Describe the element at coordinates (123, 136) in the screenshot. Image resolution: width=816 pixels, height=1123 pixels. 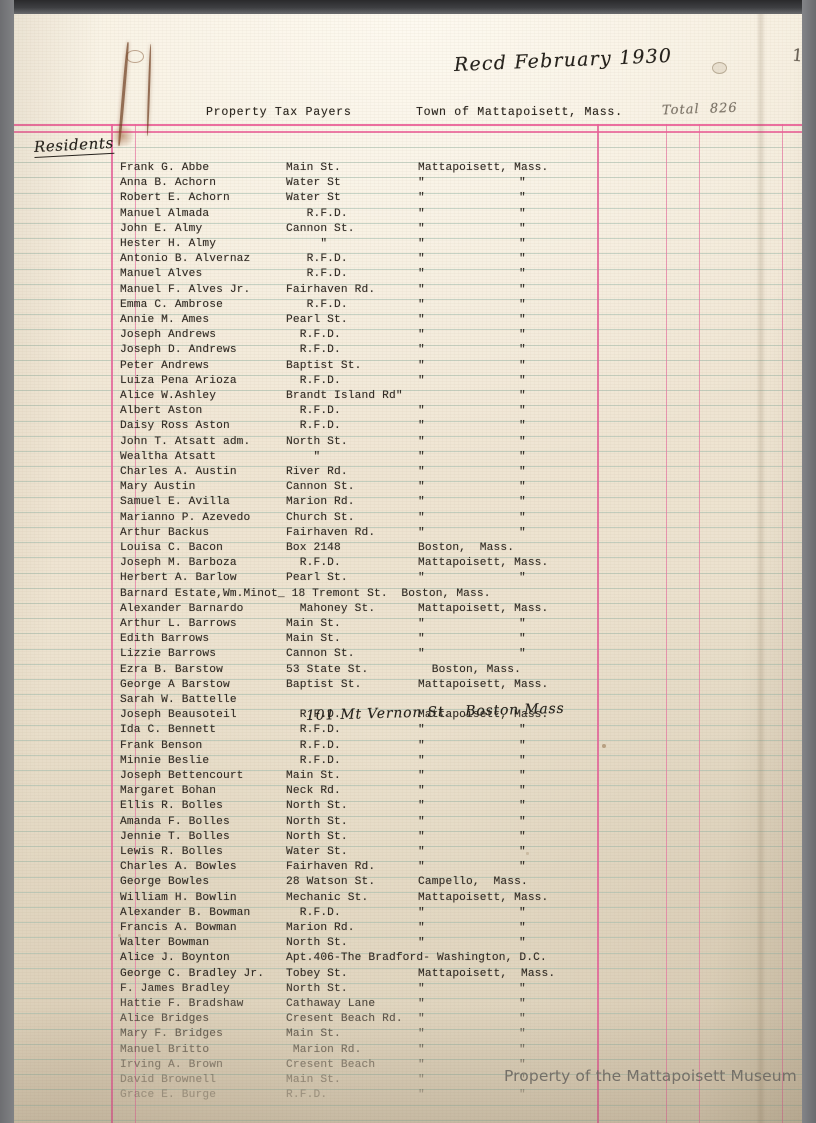
I see `clip-ink-blot` at that location.